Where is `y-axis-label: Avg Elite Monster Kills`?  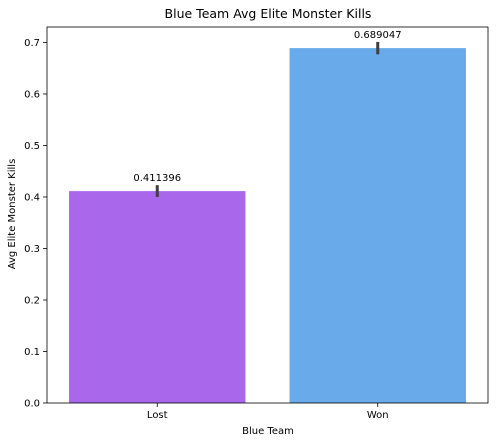
y-axis-label: Avg Elite Monster Kills is located at coordinates (12, 214).